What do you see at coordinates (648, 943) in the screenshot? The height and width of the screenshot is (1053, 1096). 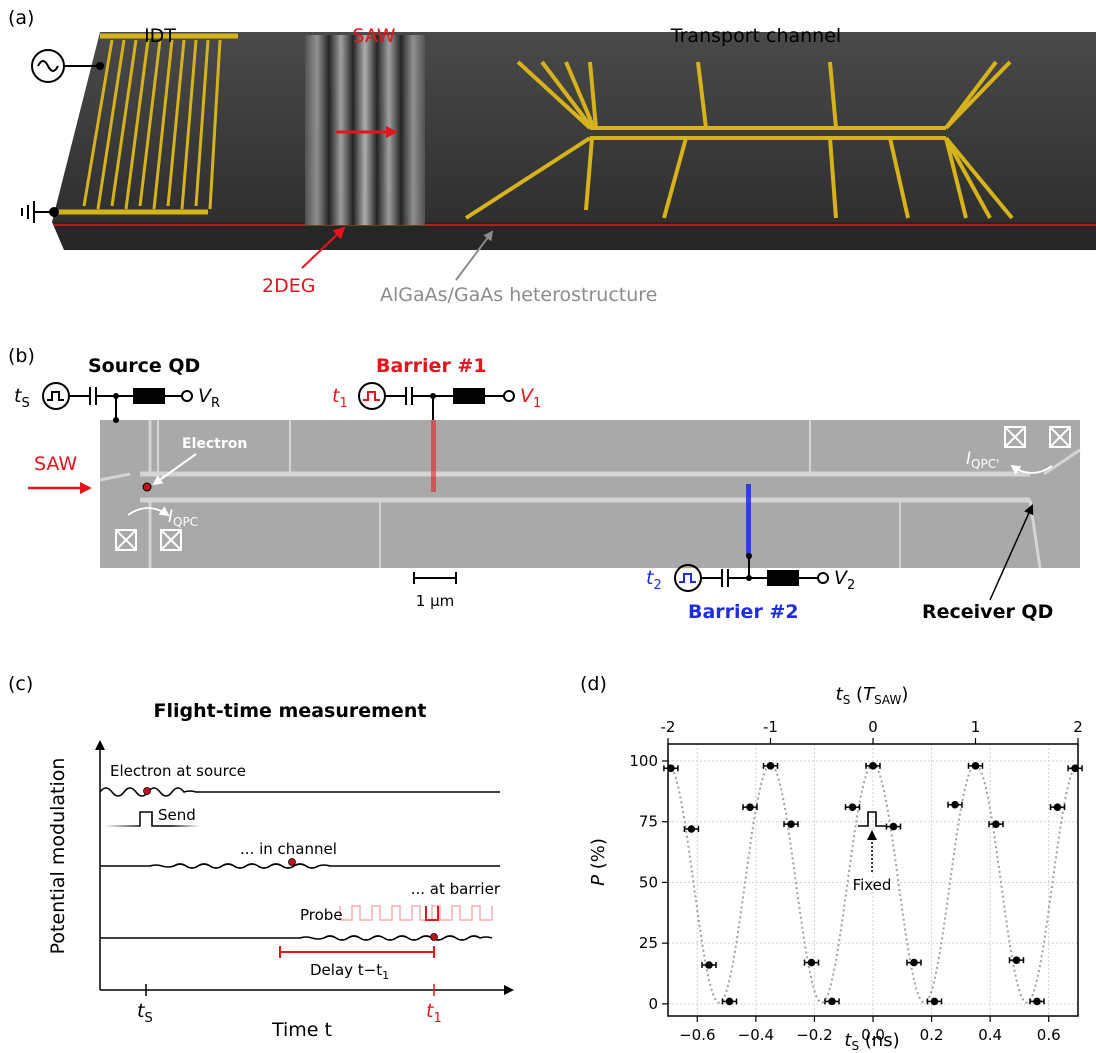 I see `y-tick-label: 25` at bounding box center [648, 943].